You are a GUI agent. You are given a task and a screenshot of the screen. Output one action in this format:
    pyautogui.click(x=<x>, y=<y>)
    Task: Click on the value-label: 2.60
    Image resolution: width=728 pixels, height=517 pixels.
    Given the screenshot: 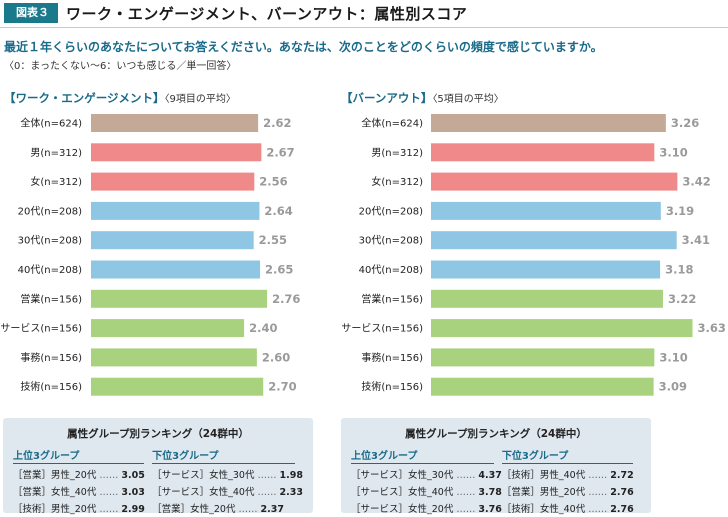 What is the action you would take?
    pyautogui.click(x=276, y=357)
    